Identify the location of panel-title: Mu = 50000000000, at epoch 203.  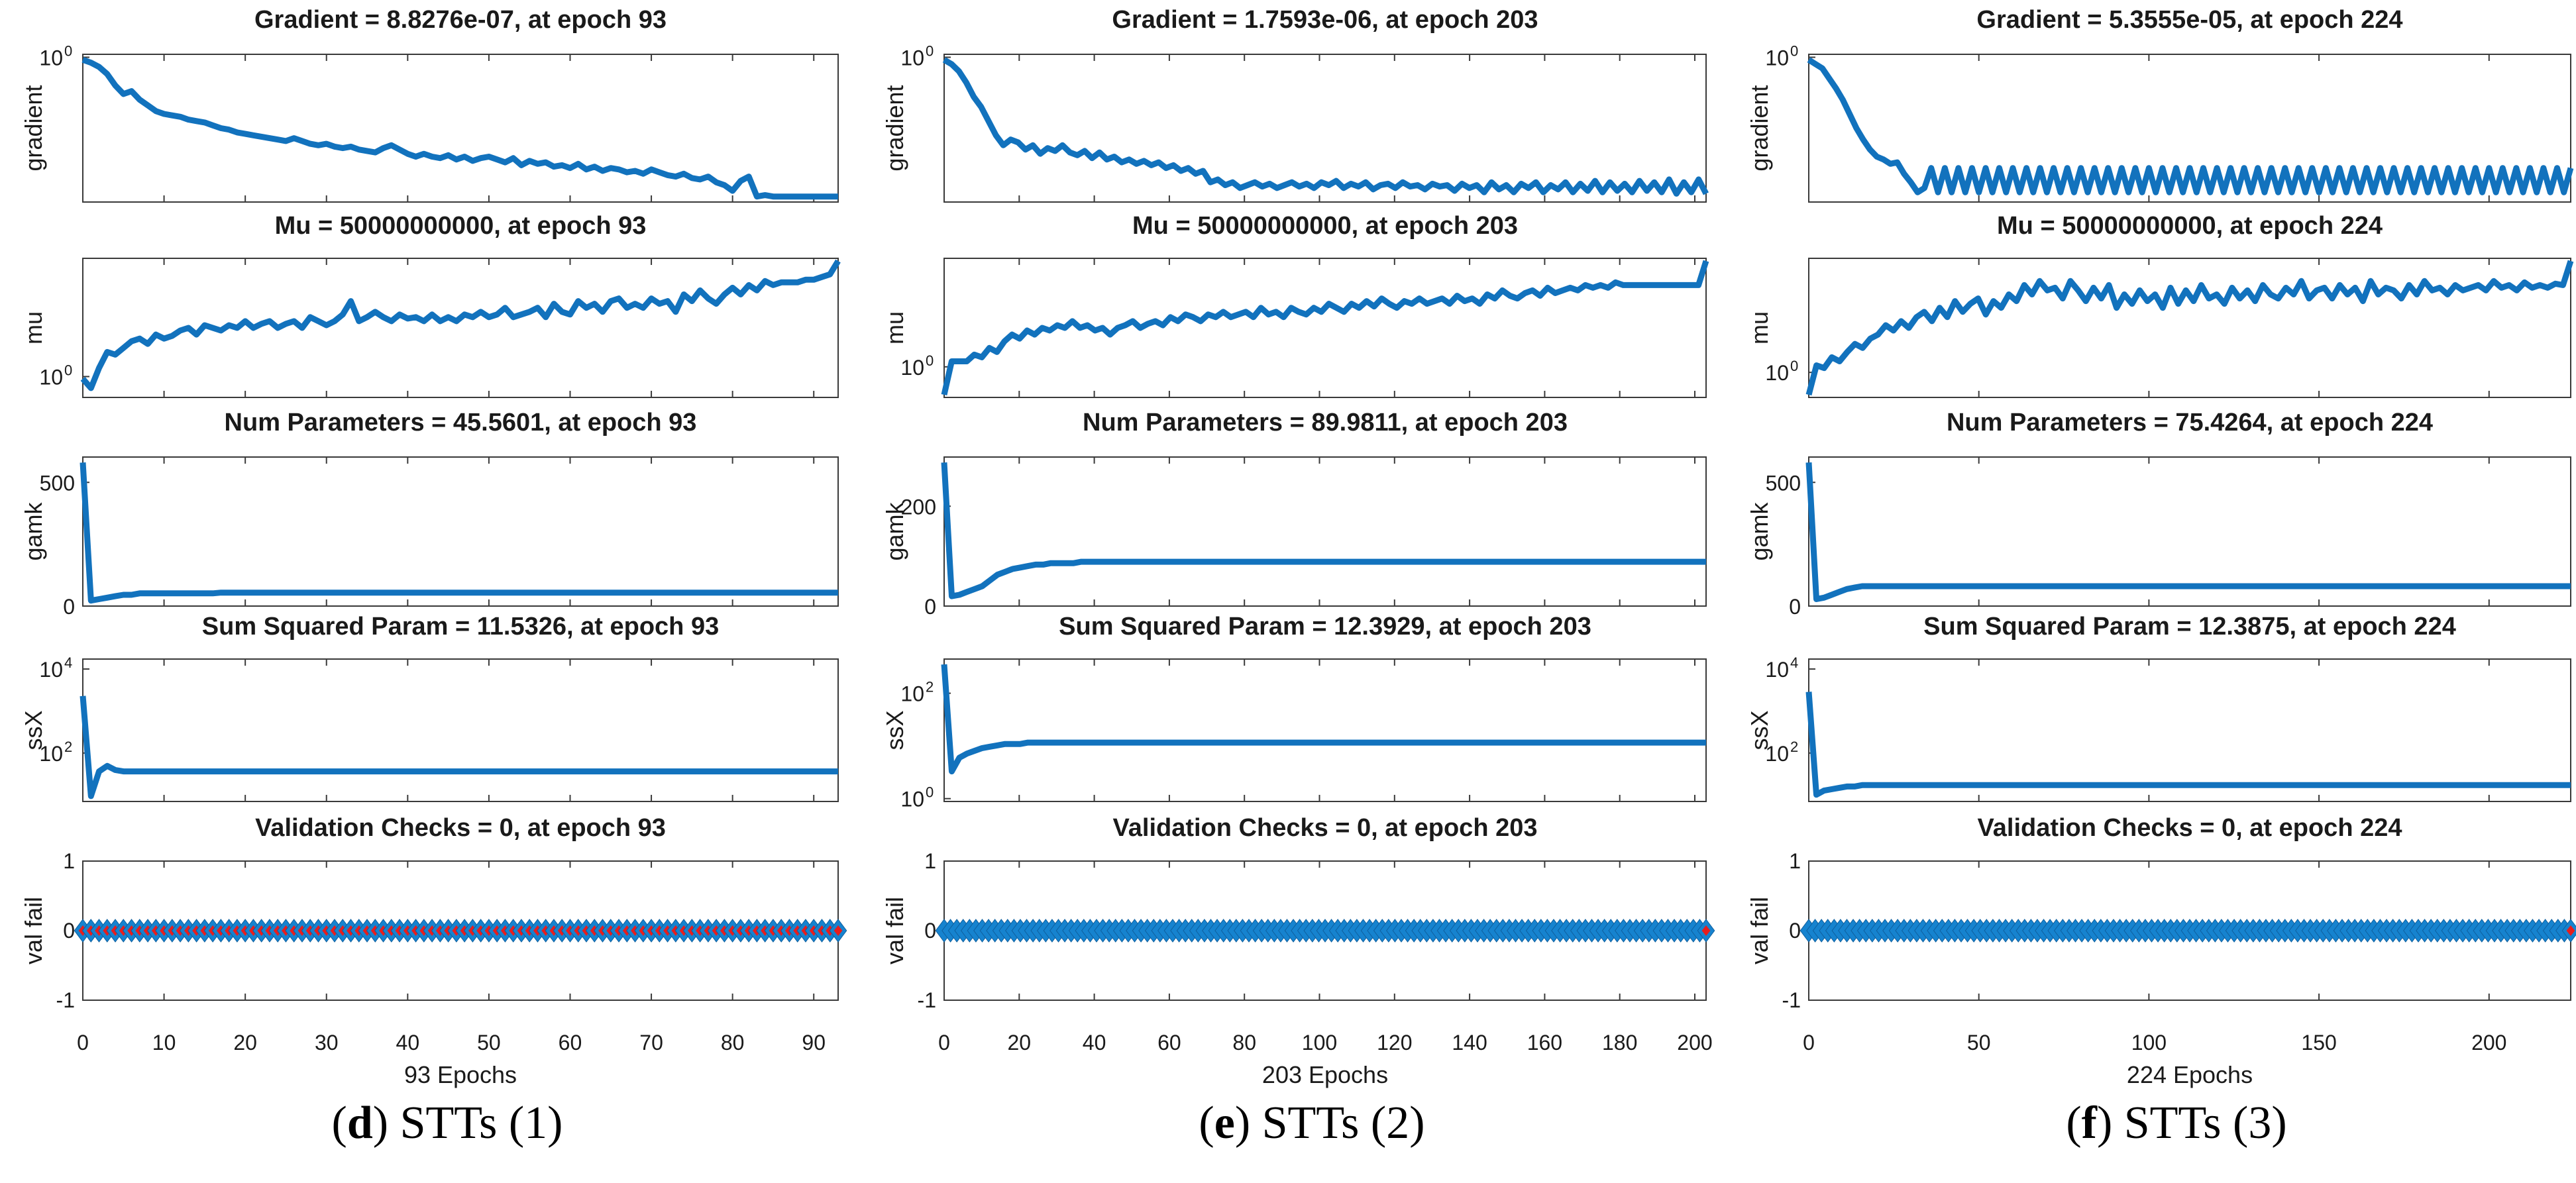
(1325, 226).